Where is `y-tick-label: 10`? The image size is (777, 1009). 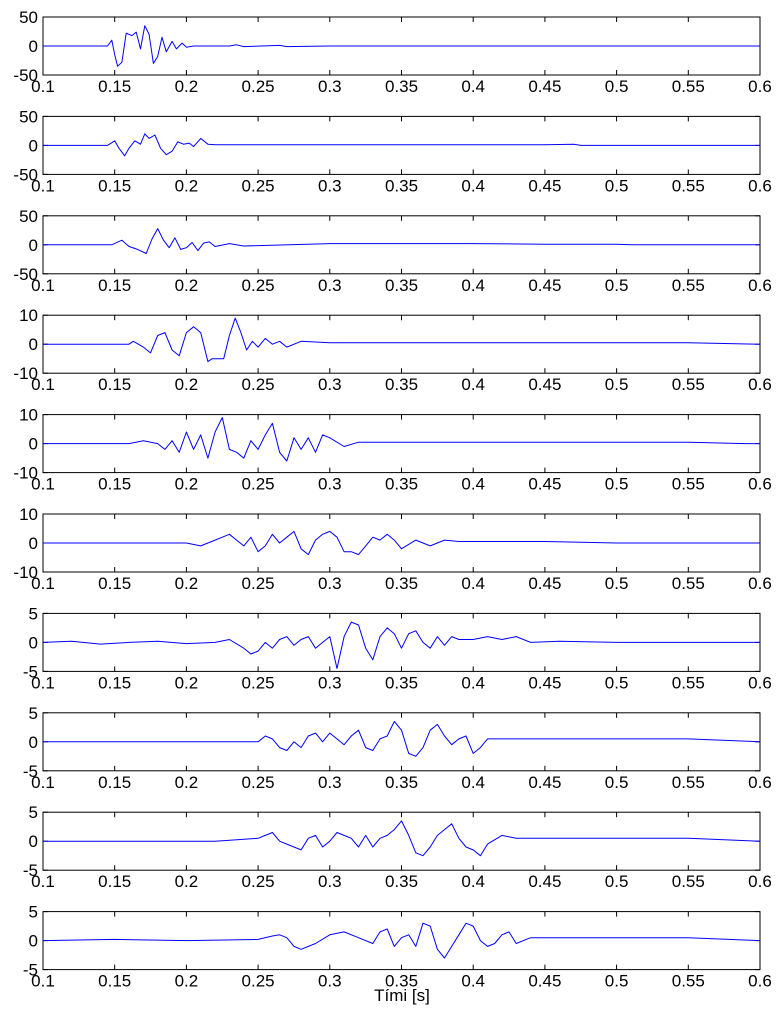 y-tick-label: 10 is located at coordinates (28, 315).